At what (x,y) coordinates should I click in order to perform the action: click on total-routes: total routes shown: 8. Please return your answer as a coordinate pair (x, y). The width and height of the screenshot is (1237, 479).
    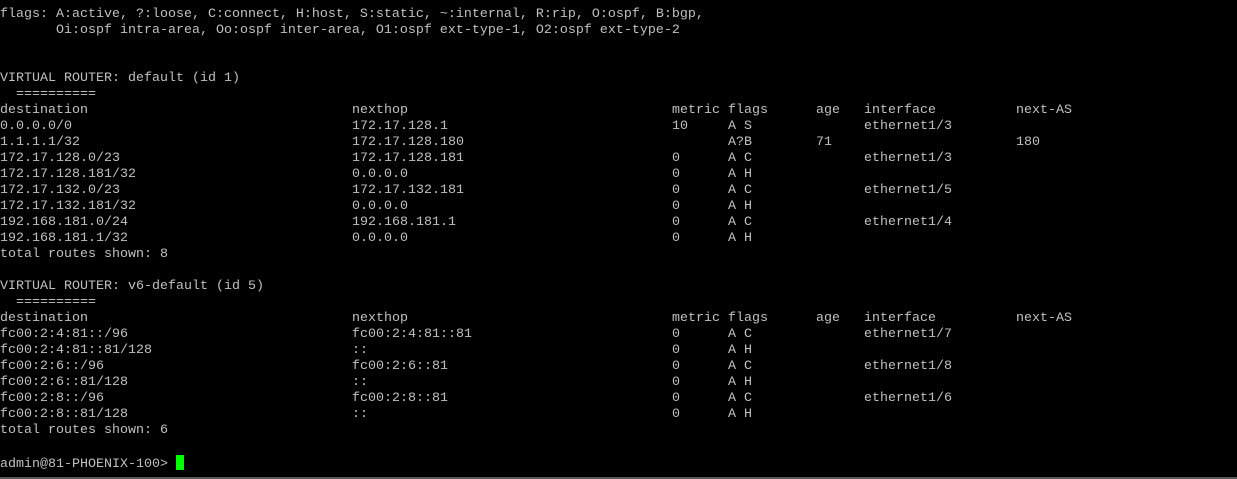
    Looking at the image, I should click on (84, 254).